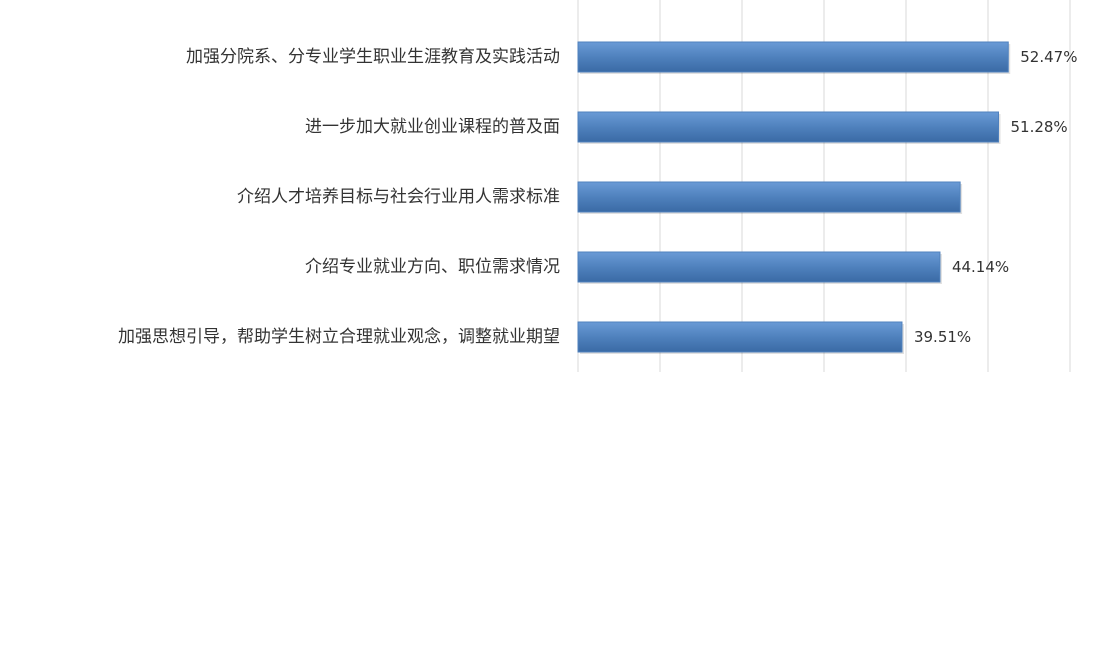  I want to click on category-label: 加强分院系、分专业学生职业生涯教育及实践活动, so click(373, 57).